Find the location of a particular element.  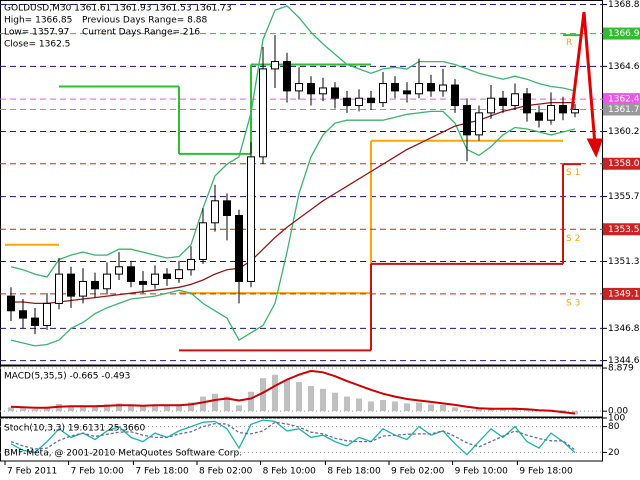

indicator-line is located at coordinates (293, 392).